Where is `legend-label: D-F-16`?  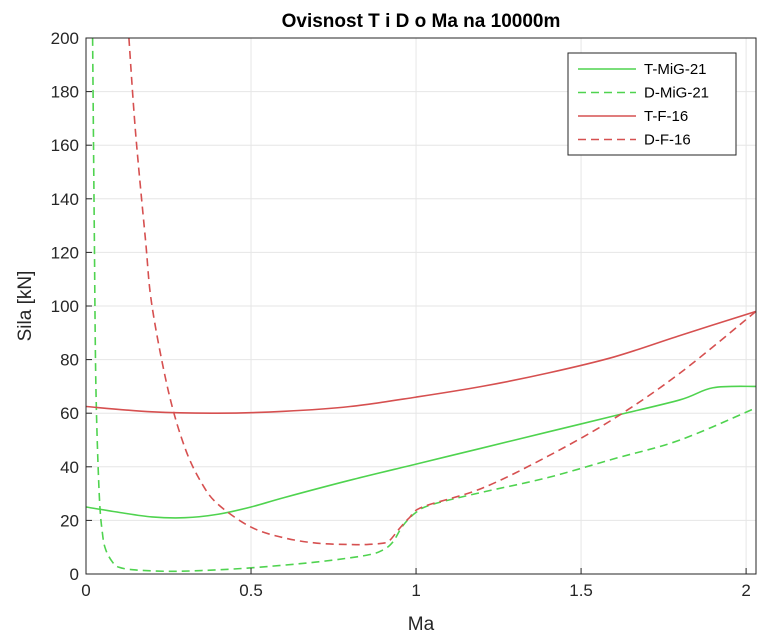
legend-label: D-F-16 is located at coordinates (667, 140).